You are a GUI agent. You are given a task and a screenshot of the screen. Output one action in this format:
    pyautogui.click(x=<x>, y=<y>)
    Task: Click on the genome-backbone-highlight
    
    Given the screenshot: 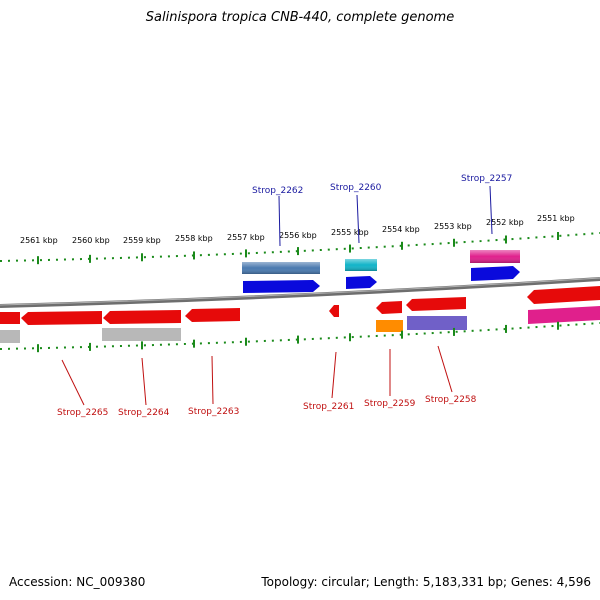 What is the action you would take?
    pyautogui.click(x=300, y=291)
    